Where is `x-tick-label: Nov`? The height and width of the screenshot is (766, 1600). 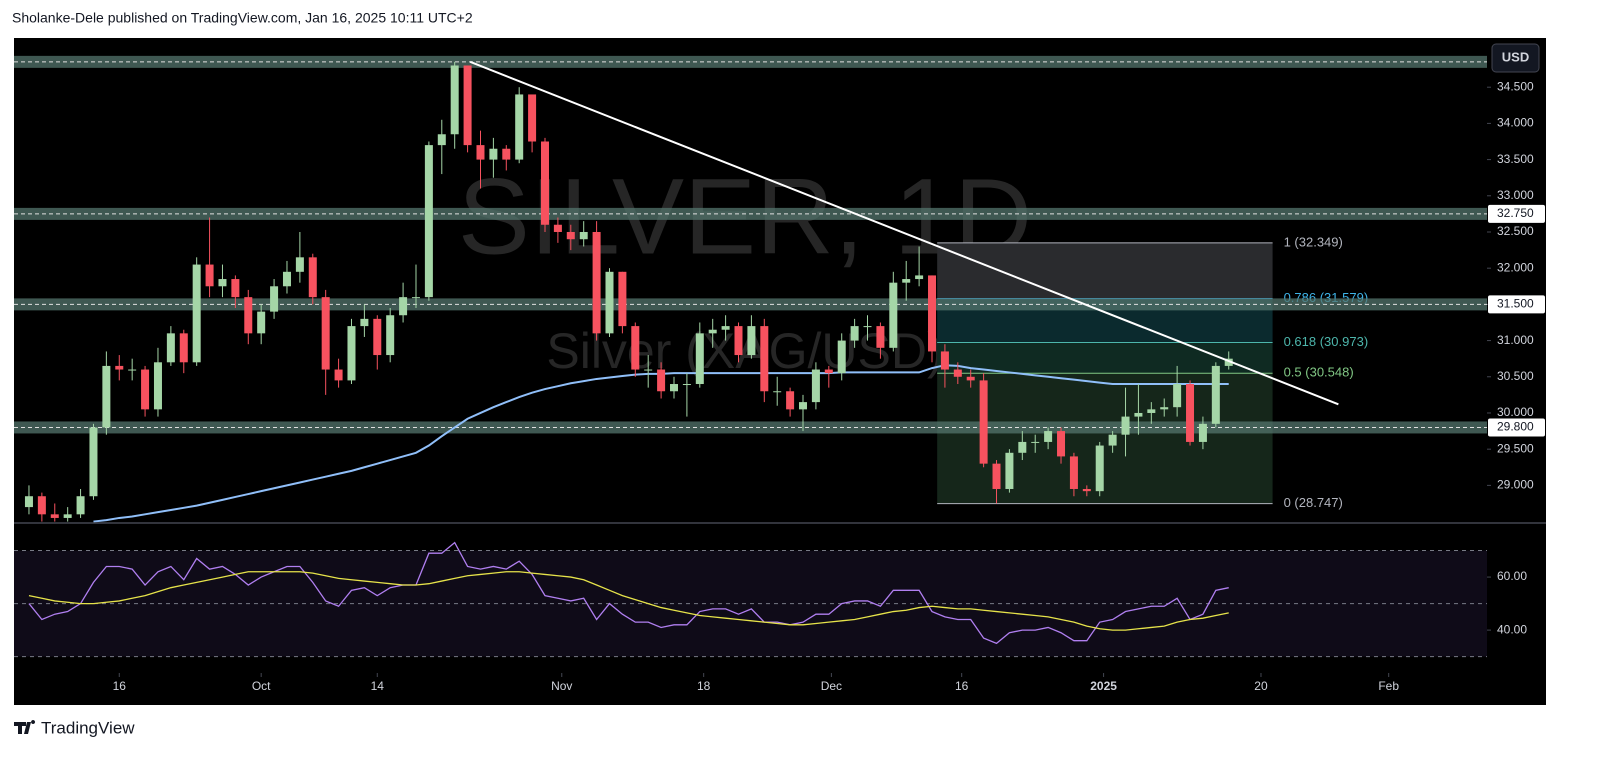 x-tick-label: Nov is located at coordinates (561, 686).